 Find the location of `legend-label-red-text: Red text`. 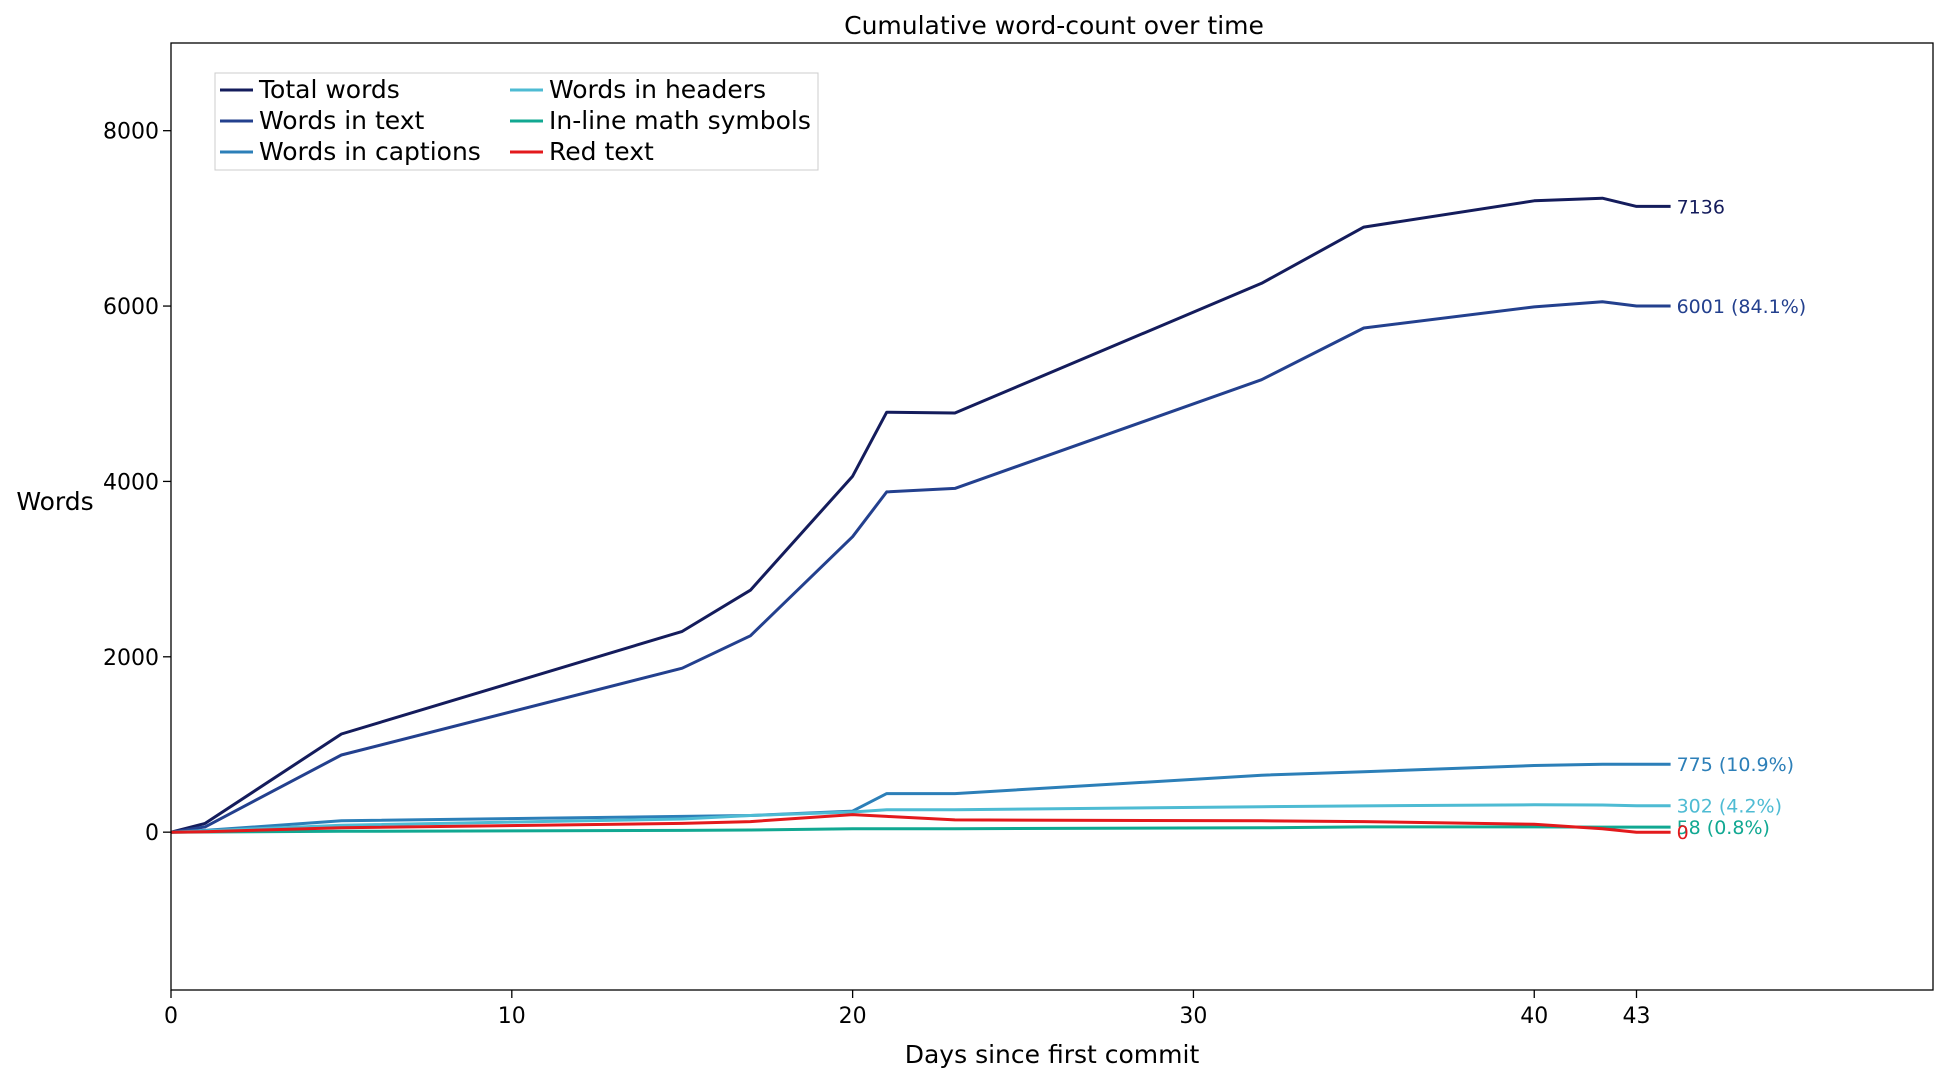

legend-label-red-text: Red text is located at coordinates (601, 151).